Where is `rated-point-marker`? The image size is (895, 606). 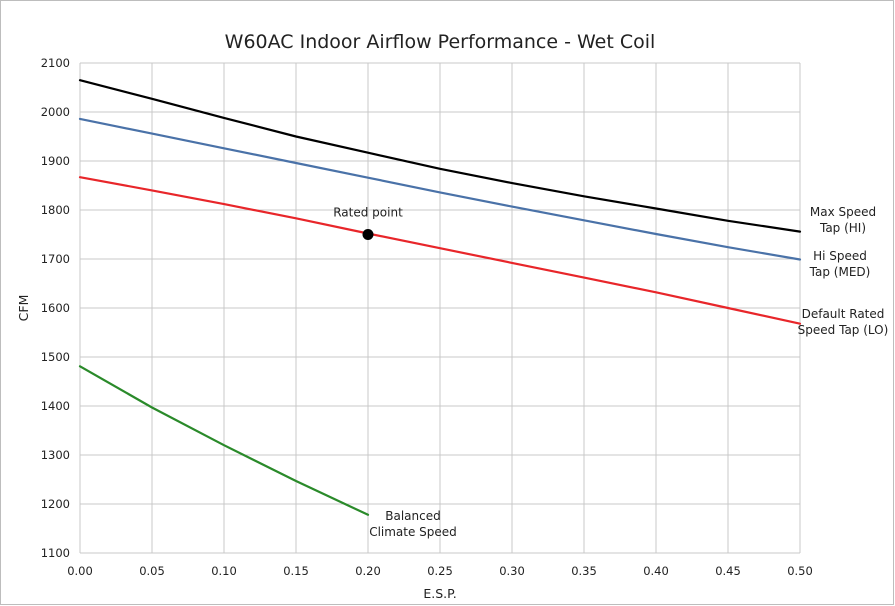
rated-point-marker is located at coordinates (368, 234).